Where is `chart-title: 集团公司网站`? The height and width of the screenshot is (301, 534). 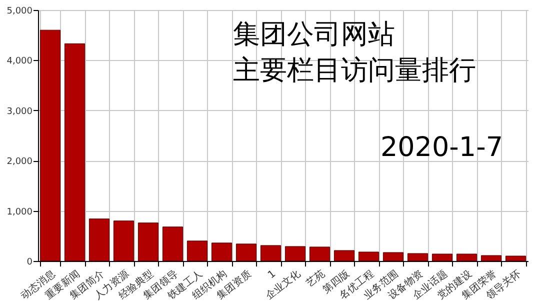 chart-title: 集团公司网站 is located at coordinates (314, 34).